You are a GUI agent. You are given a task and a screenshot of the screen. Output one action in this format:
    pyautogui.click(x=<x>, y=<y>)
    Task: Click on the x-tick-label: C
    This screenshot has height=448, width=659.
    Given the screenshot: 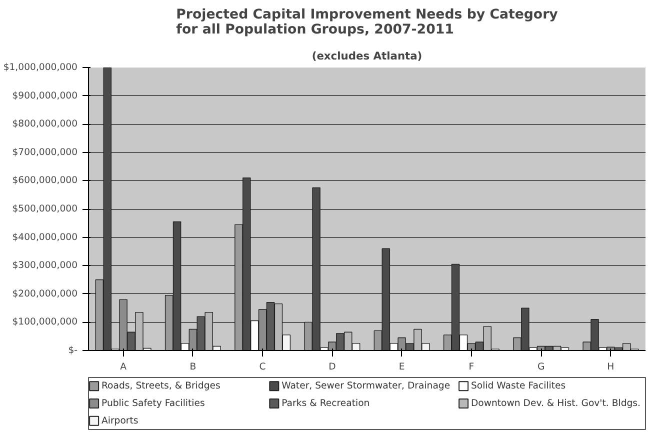 What is the action you would take?
    pyautogui.click(x=262, y=367)
    